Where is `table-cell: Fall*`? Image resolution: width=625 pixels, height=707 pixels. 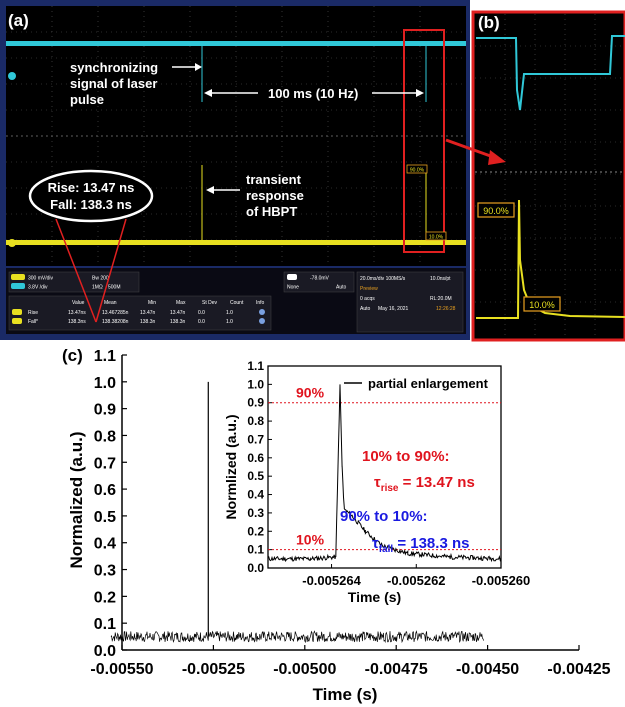
table-cell: Fall* is located at coordinates (33, 322).